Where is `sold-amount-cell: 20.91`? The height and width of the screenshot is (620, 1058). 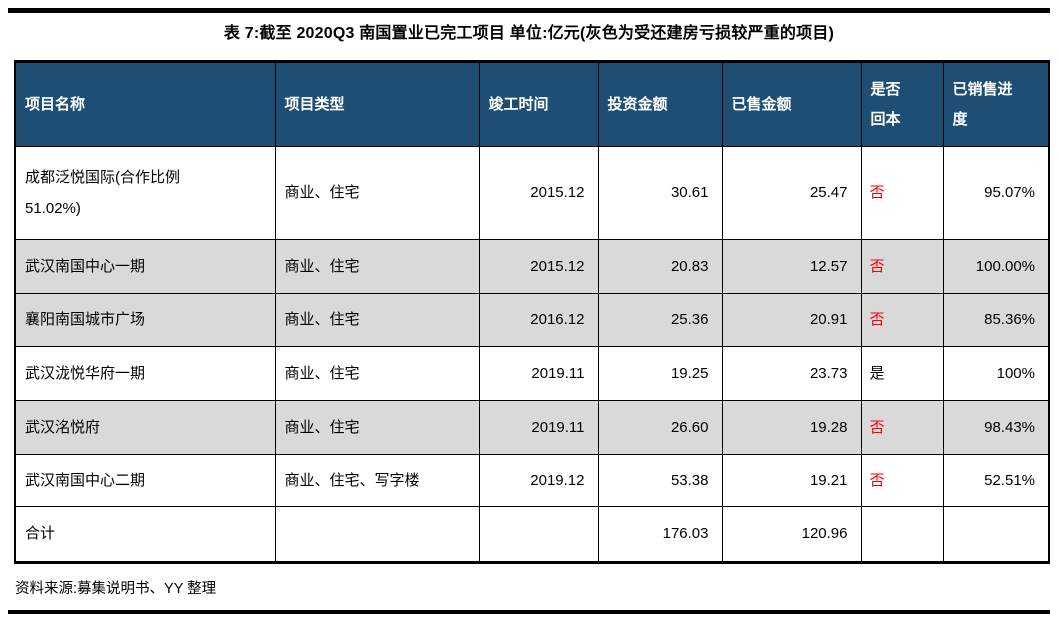 sold-amount-cell: 20.91 is located at coordinates (791, 320).